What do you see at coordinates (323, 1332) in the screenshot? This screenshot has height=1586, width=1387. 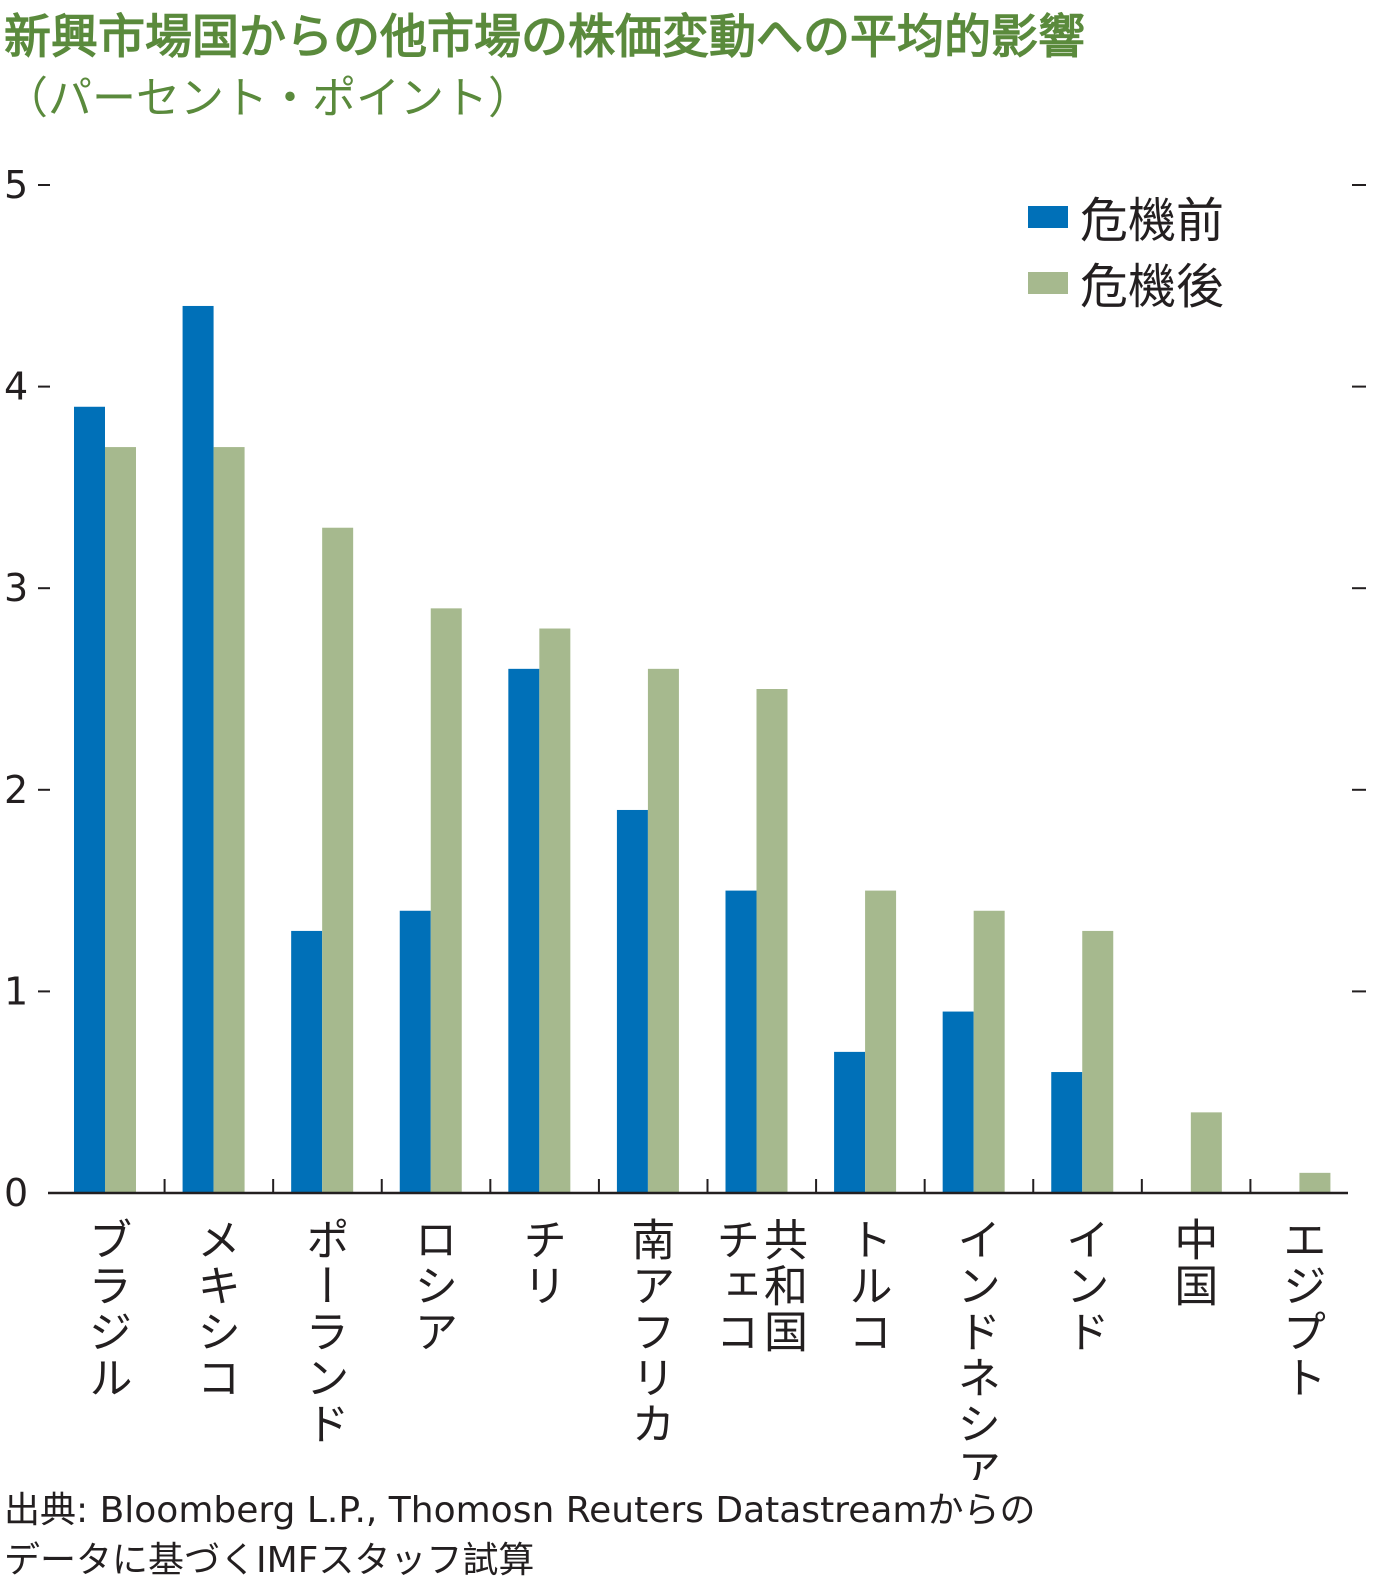 I see `x-category-label: ポーランド` at bounding box center [323, 1332].